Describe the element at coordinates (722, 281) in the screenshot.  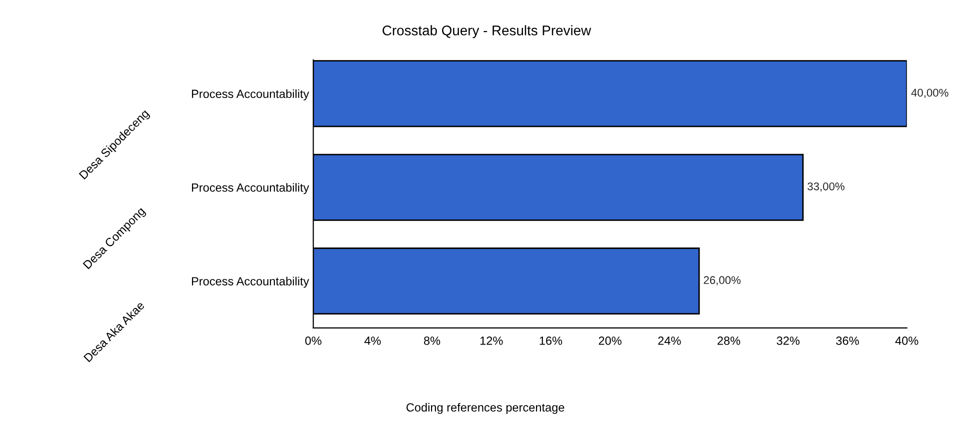
I see `data-label: 26,00%` at that location.